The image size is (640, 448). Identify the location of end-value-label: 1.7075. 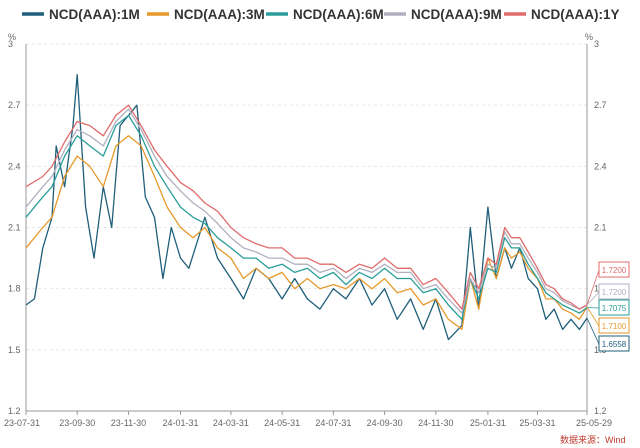
(614, 308).